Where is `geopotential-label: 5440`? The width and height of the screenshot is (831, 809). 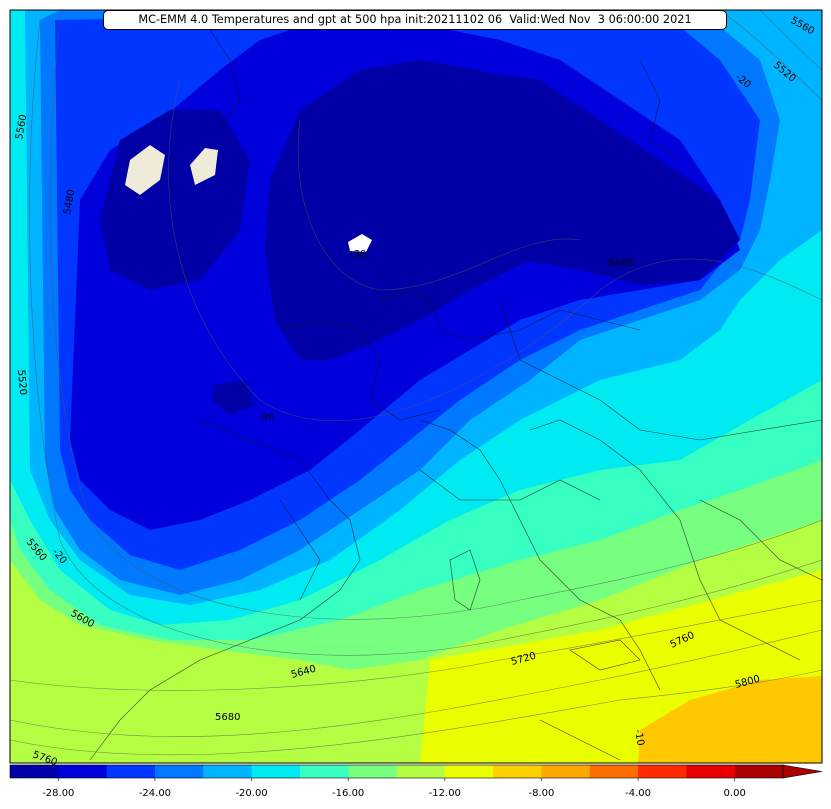 geopotential-label: 5440 is located at coordinates (620, 263).